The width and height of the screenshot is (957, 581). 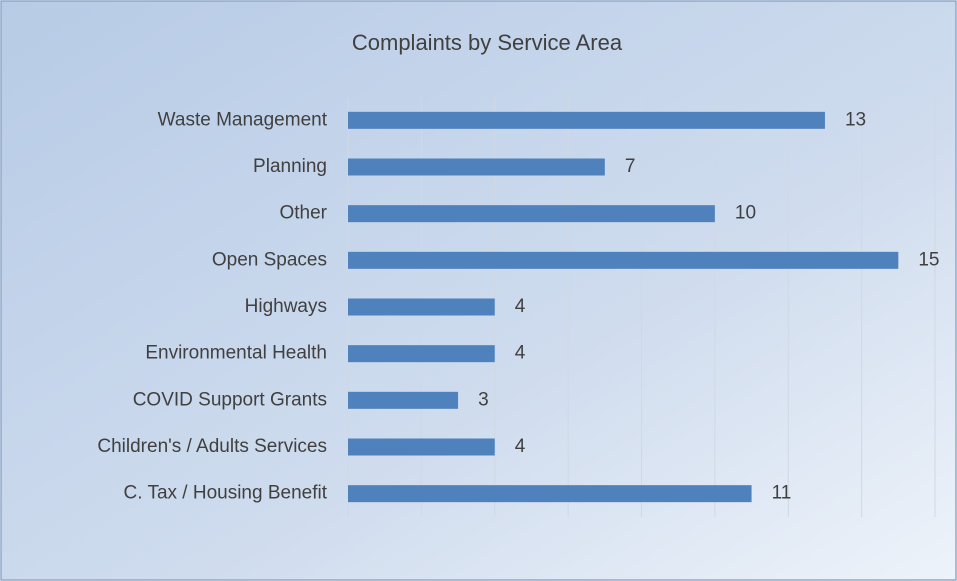 I want to click on data-label: 13, so click(x=855, y=119).